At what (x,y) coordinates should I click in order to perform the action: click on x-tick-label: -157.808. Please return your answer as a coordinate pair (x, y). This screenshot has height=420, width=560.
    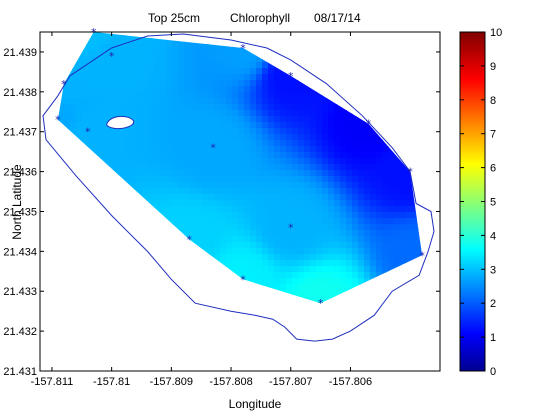
    Looking at the image, I should click on (230, 382).